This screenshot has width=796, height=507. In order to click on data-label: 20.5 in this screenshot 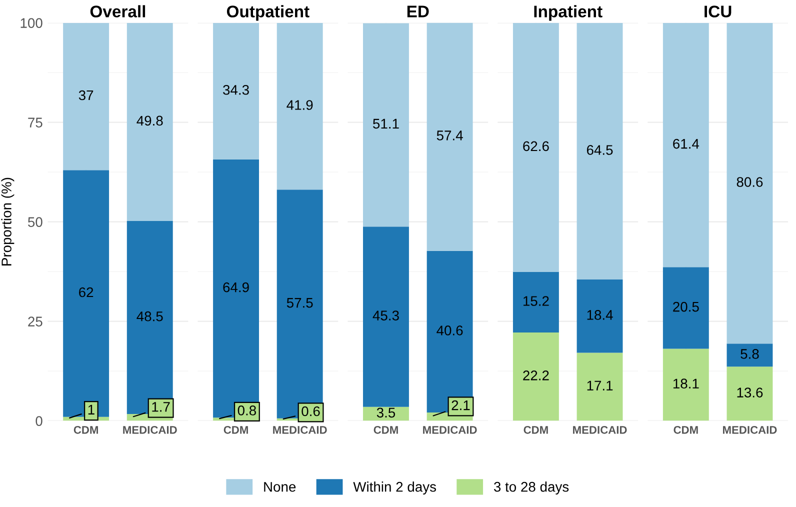, I will do `click(686, 307)`.